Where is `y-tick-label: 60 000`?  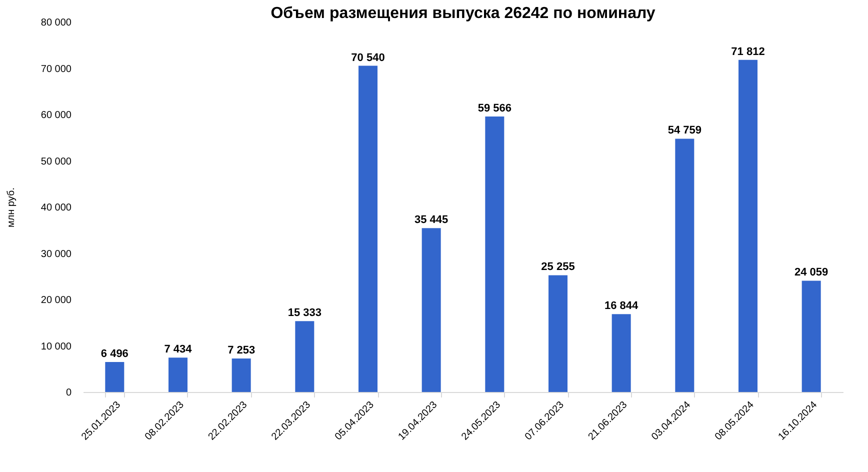
y-tick-label: 60 000 is located at coordinates (56, 115).